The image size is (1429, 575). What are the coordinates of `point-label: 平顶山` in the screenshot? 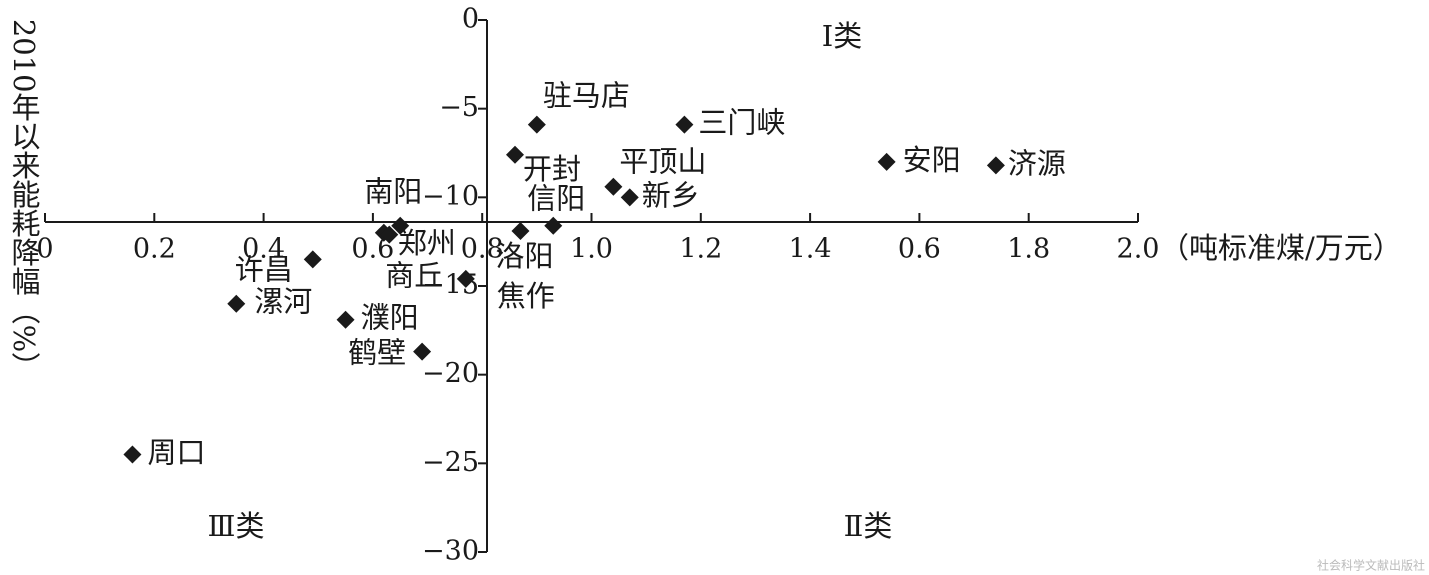 It's located at (662, 162).